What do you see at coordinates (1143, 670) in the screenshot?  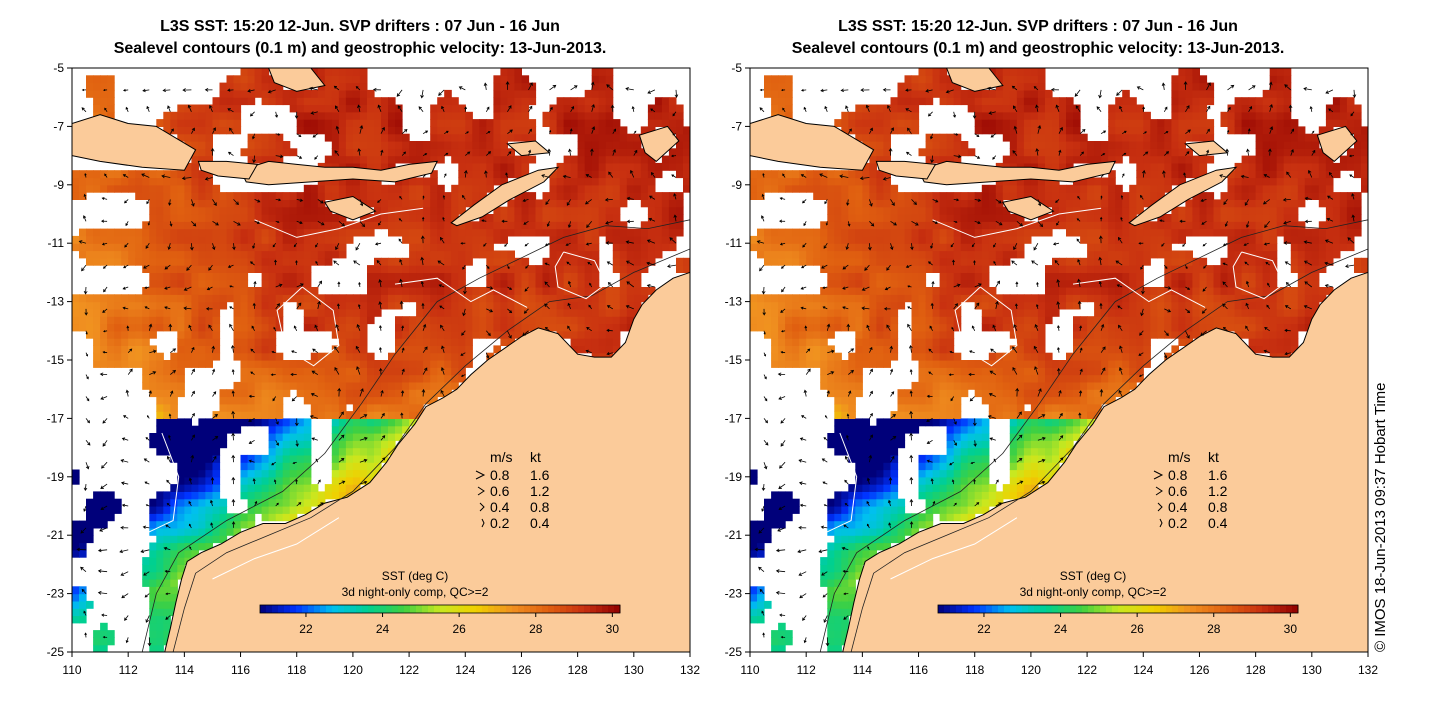 I see `lon-tick-label: 124` at bounding box center [1143, 670].